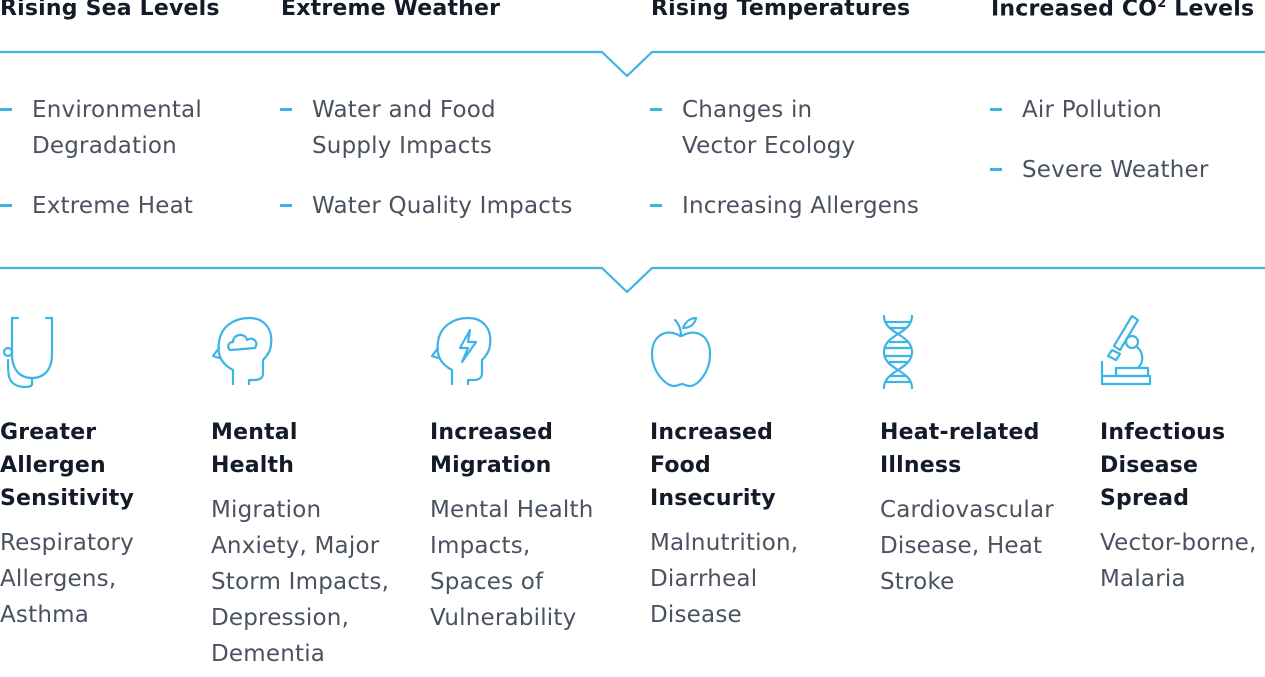 This screenshot has height=677, width=1265. Describe the element at coordinates (632, 64) in the screenshot. I see `divider-arrow-top` at that location.